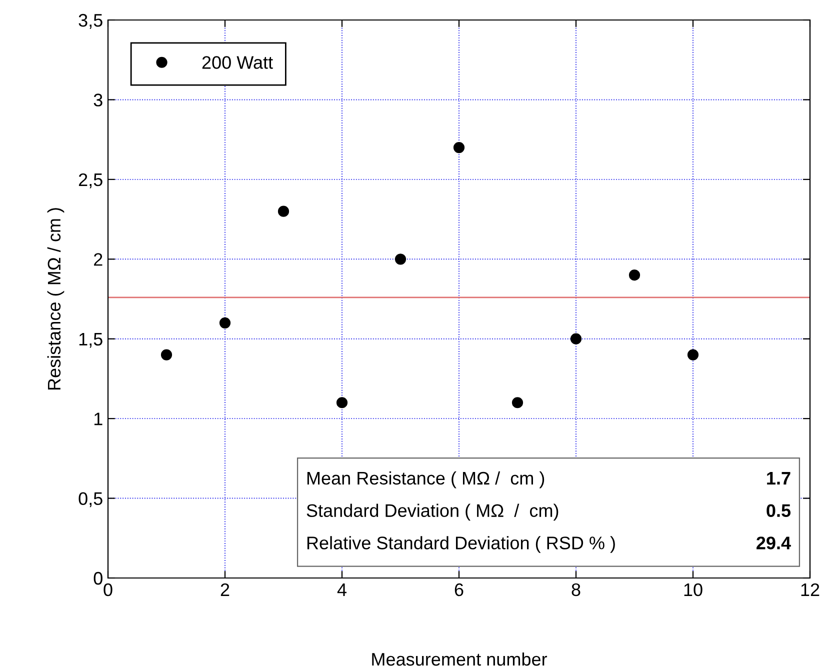 The height and width of the screenshot is (668, 822). What do you see at coordinates (90, 21) in the screenshot?
I see `y-tick-label: 3,5` at bounding box center [90, 21].